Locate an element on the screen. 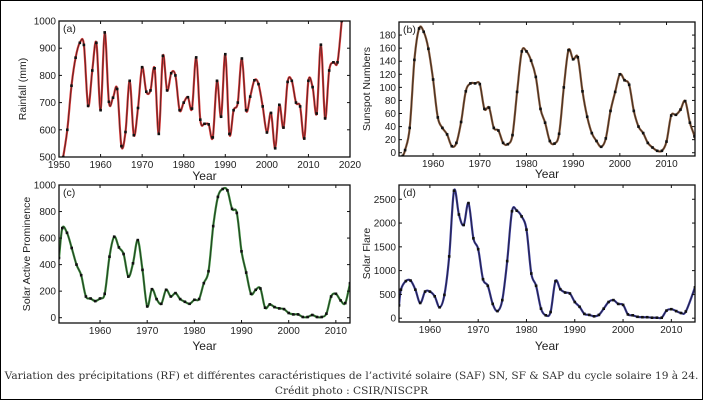 The height and width of the screenshot is (400, 703). y-tick-label: 60 is located at coordinates (391, 114).